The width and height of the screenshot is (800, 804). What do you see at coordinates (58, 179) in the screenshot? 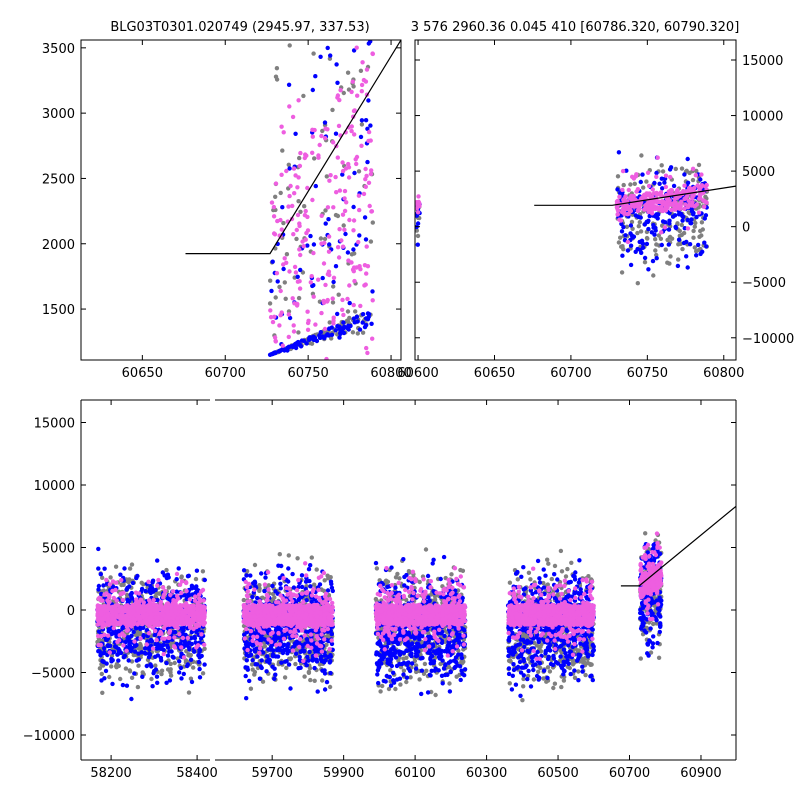
I see `top-left-ytick-label: 2500` at bounding box center [58, 179].